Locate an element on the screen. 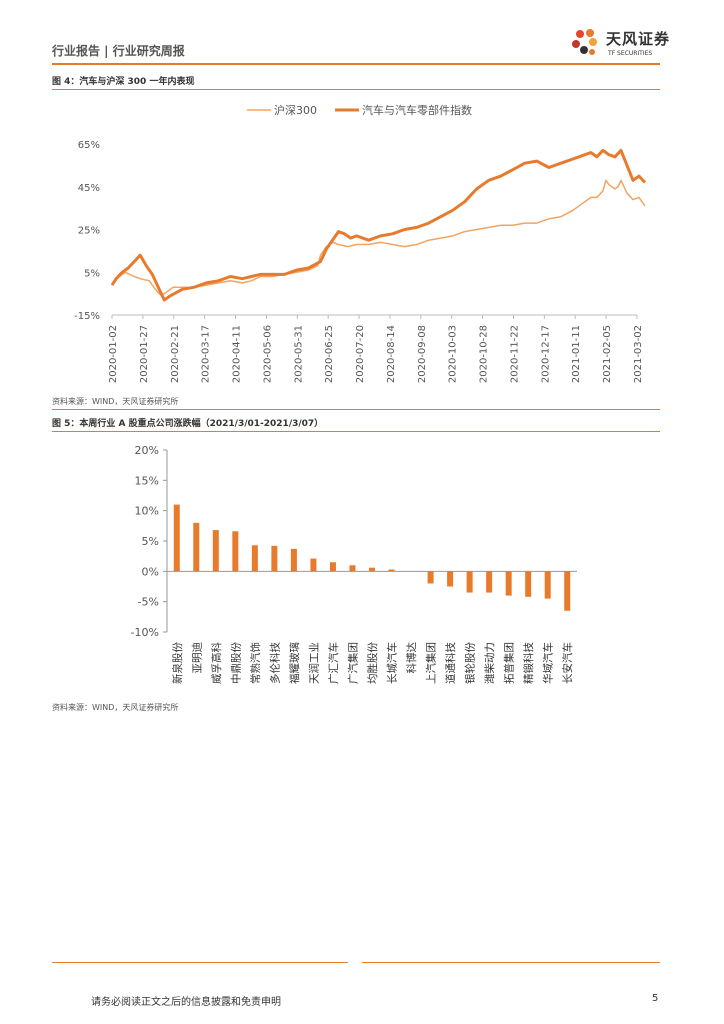 This screenshot has width=724, height=1024. category-label: 科博达 is located at coordinates (411, 658).